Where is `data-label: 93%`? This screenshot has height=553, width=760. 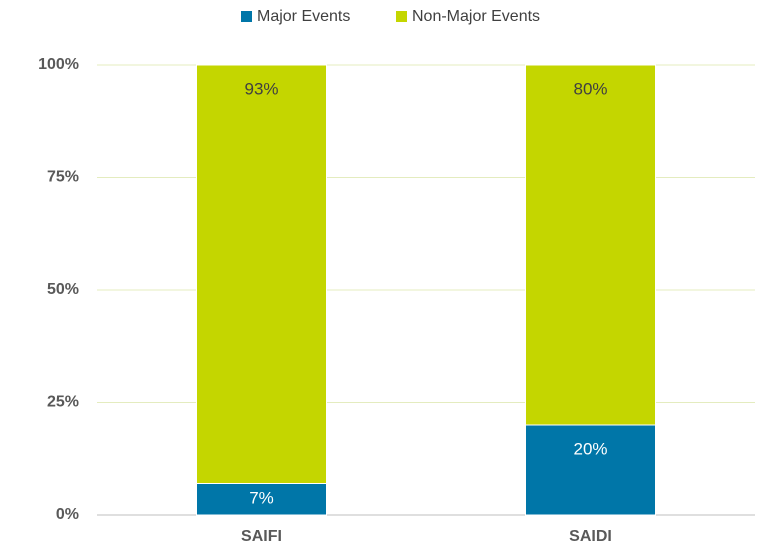
data-label: 93% is located at coordinates (261, 88).